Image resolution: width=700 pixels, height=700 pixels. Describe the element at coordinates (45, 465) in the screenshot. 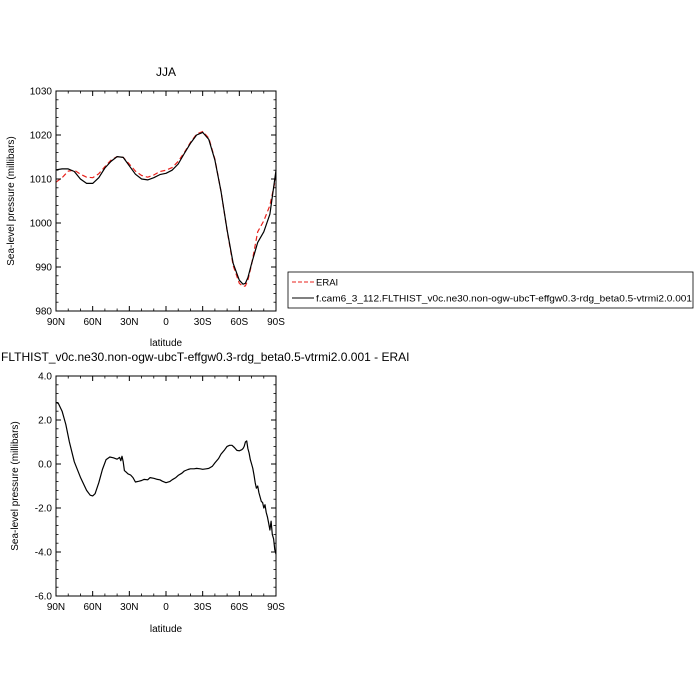

I see `bottom-panel-y-tick-label: 0.0` at that location.